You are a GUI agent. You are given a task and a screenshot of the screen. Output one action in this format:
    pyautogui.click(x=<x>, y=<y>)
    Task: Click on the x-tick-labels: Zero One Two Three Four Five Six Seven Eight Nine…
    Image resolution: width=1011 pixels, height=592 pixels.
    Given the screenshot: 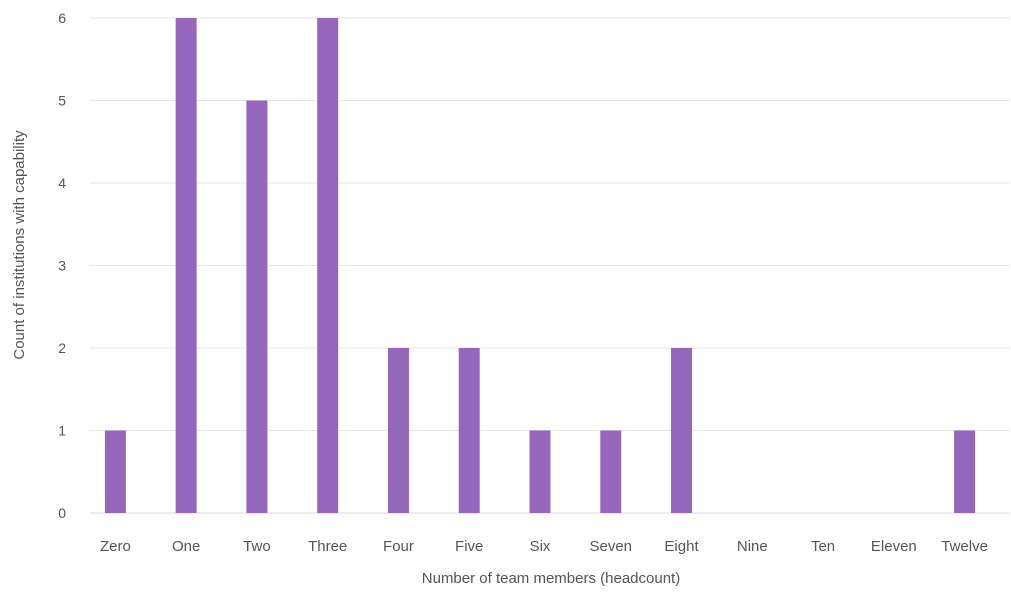 What is the action you would take?
    pyautogui.click(x=544, y=546)
    